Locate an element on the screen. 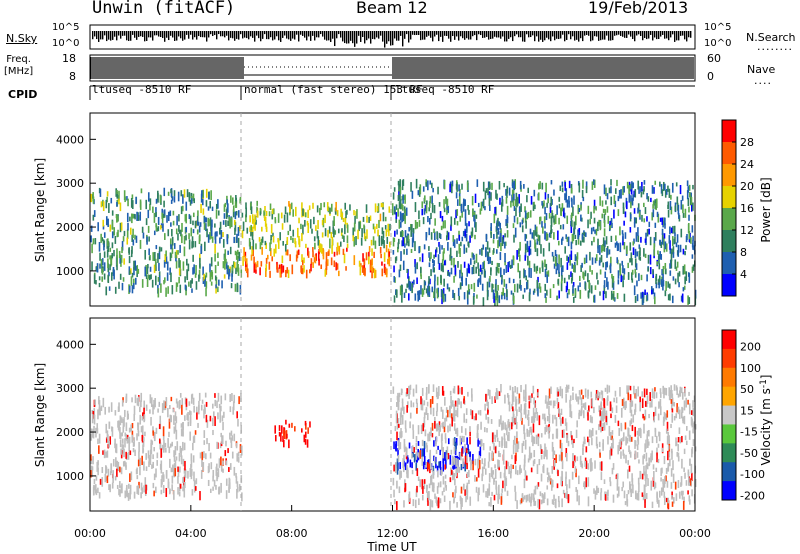  colorbar-segment is located at coordinates (729, 153).